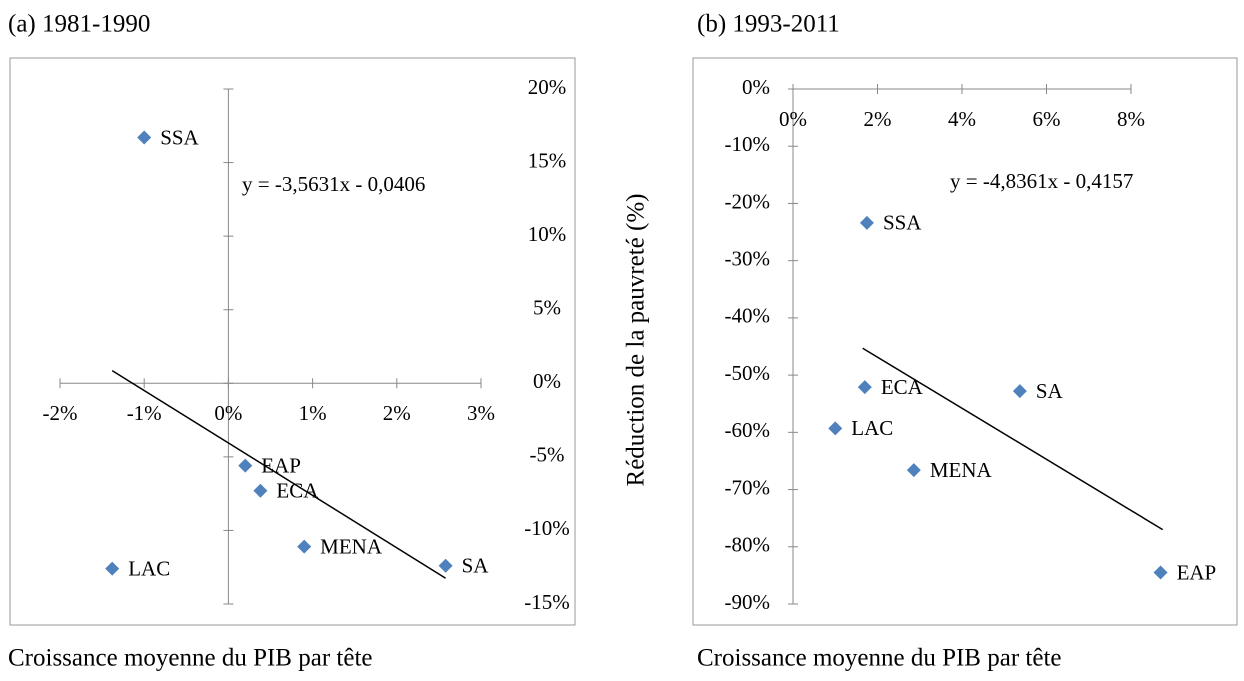 Image resolution: width=1244 pixels, height=681 pixels. I want to click on y-tick-label: -30%, so click(748, 258).